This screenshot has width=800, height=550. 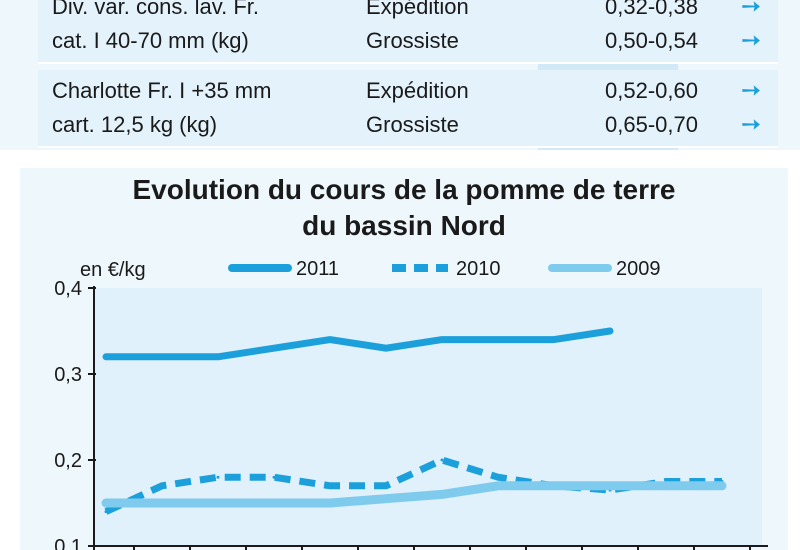 I want to click on chart-title-line1: Evolution du cours de la pomme de terre, so click(x=404, y=189).